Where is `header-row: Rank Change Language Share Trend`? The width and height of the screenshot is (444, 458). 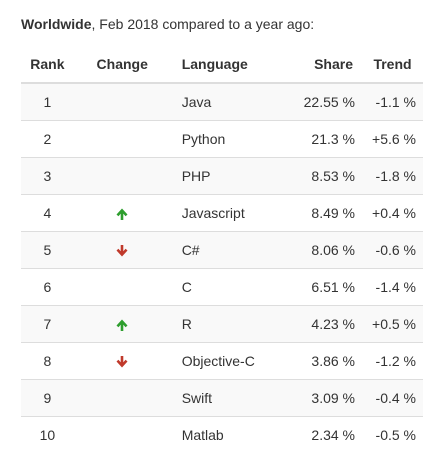
header-row: Rank Change Language Share Trend is located at coordinates (222, 64).